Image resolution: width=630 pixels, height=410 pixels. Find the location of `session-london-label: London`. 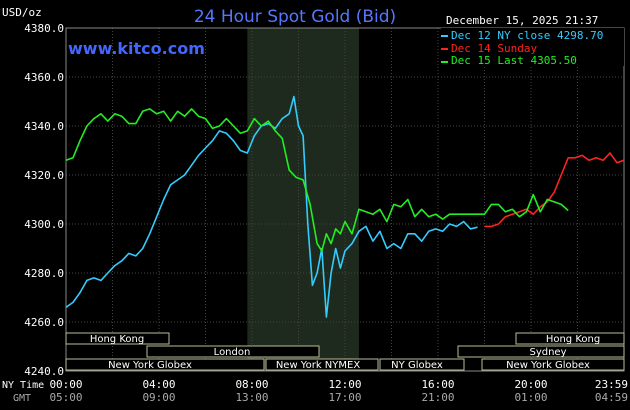

session-london-label: London is located at coordinates (232, 352).